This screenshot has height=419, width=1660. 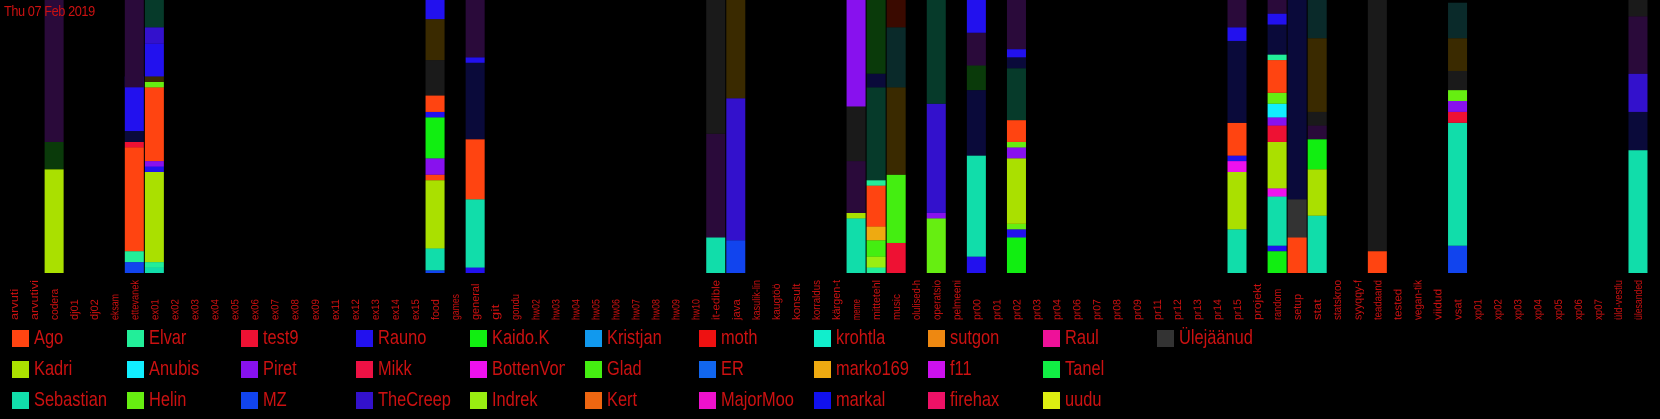 I want to click on legend-item: firehax, so click(x=983, y=400).